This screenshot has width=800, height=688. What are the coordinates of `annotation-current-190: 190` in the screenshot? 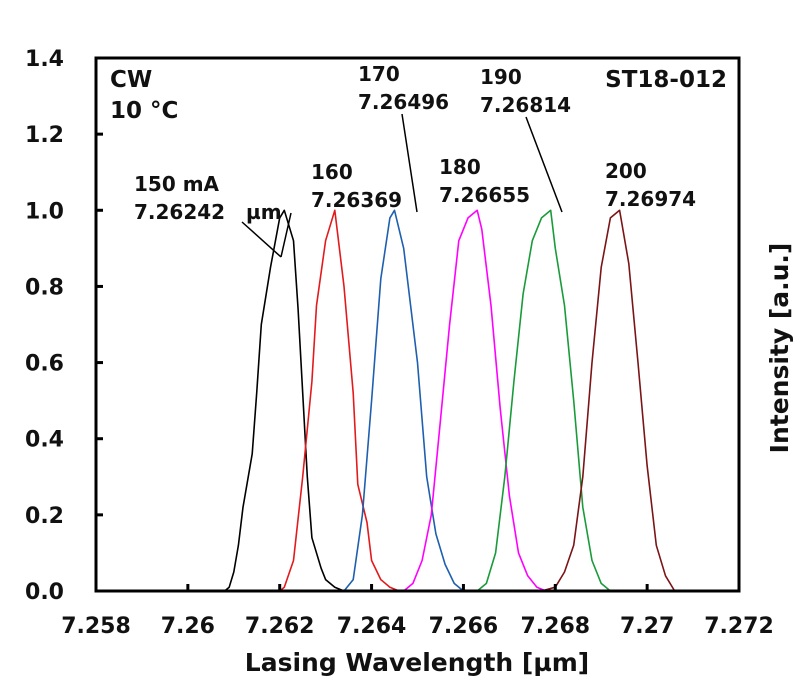 It's located at (501, 77).